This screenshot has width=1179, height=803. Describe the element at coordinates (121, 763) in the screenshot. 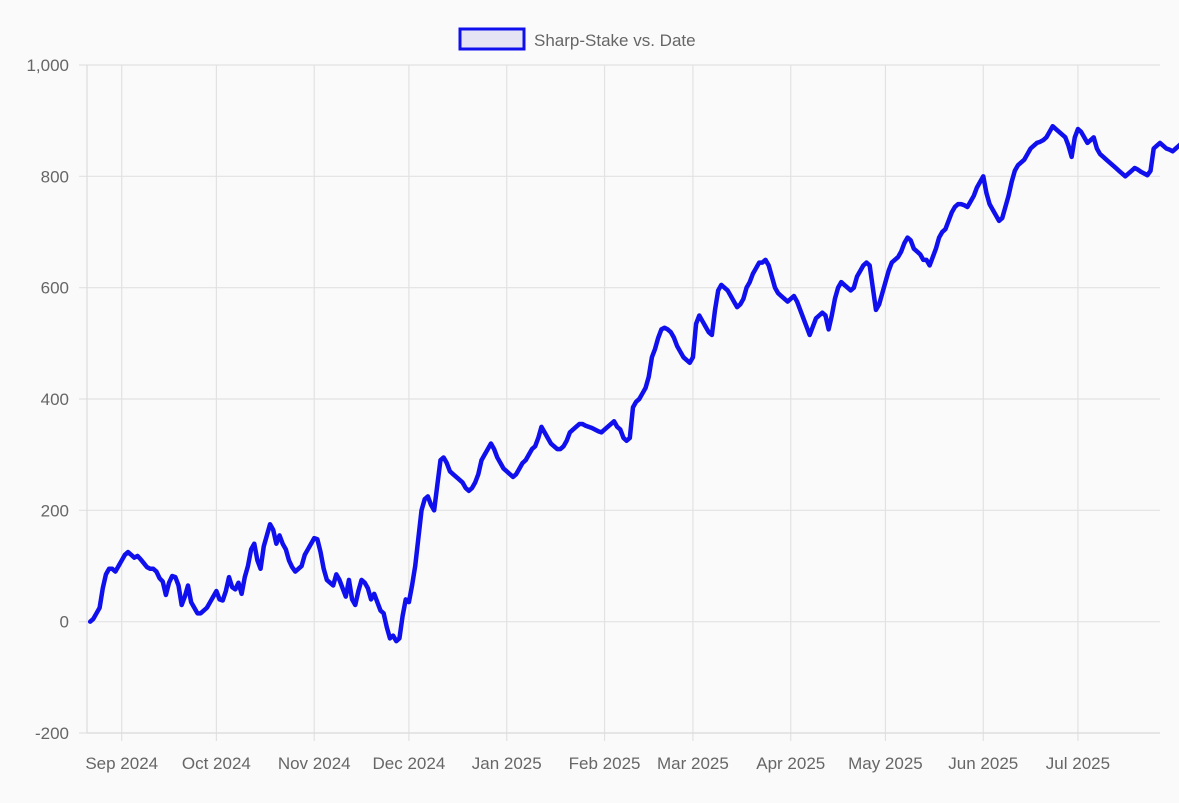

I see `x-tick-label: Sep 2024` at that location.